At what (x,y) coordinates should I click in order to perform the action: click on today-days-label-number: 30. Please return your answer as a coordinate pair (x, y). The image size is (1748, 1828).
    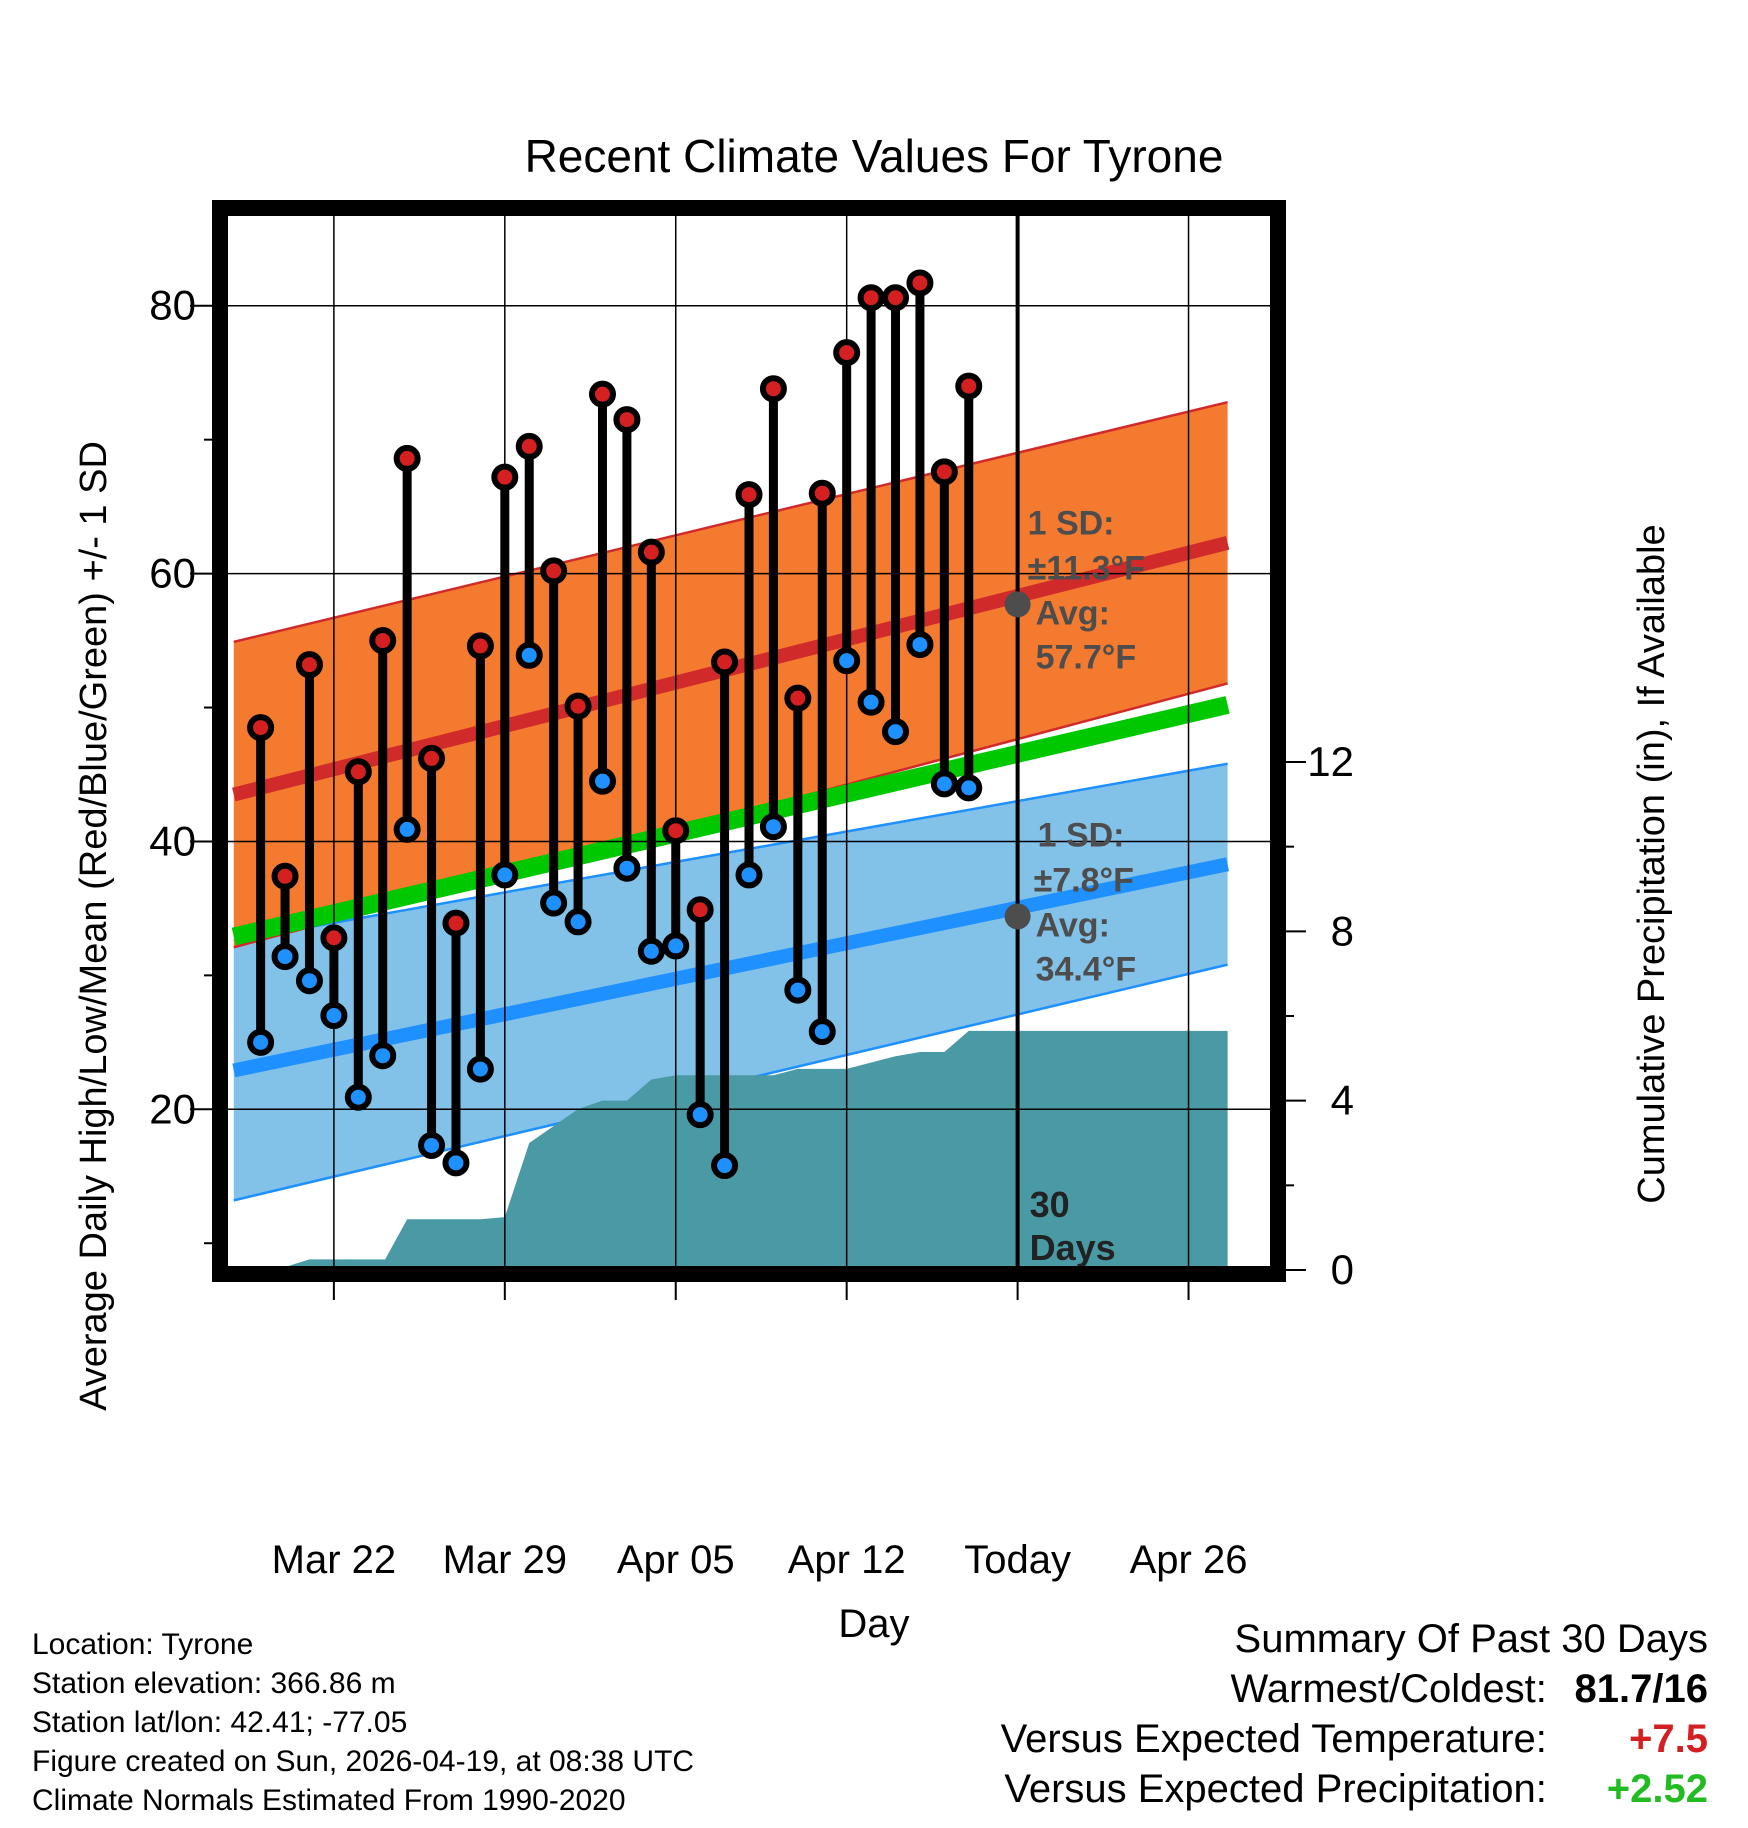
    Looking at the image, I should click on (1050, 1204).